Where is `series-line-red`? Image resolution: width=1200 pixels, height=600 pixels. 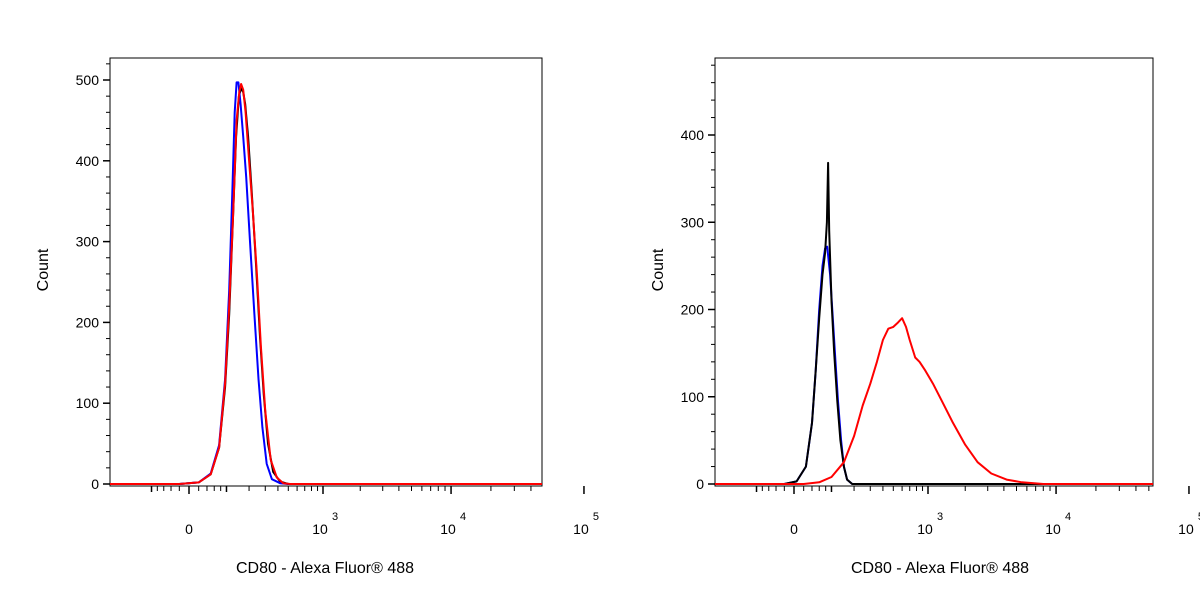 series-line-red is located at coordinates (934, 401).